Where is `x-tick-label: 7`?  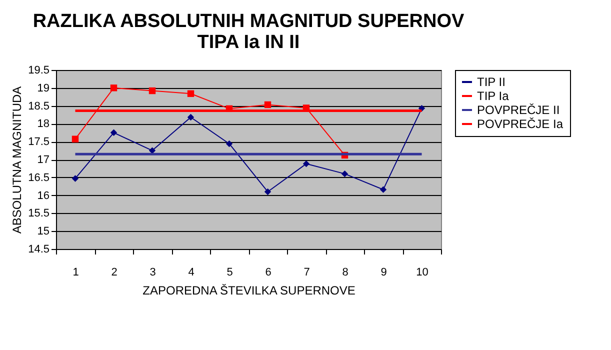
x-tick-label: 7 is located at coordinates (307, 272).